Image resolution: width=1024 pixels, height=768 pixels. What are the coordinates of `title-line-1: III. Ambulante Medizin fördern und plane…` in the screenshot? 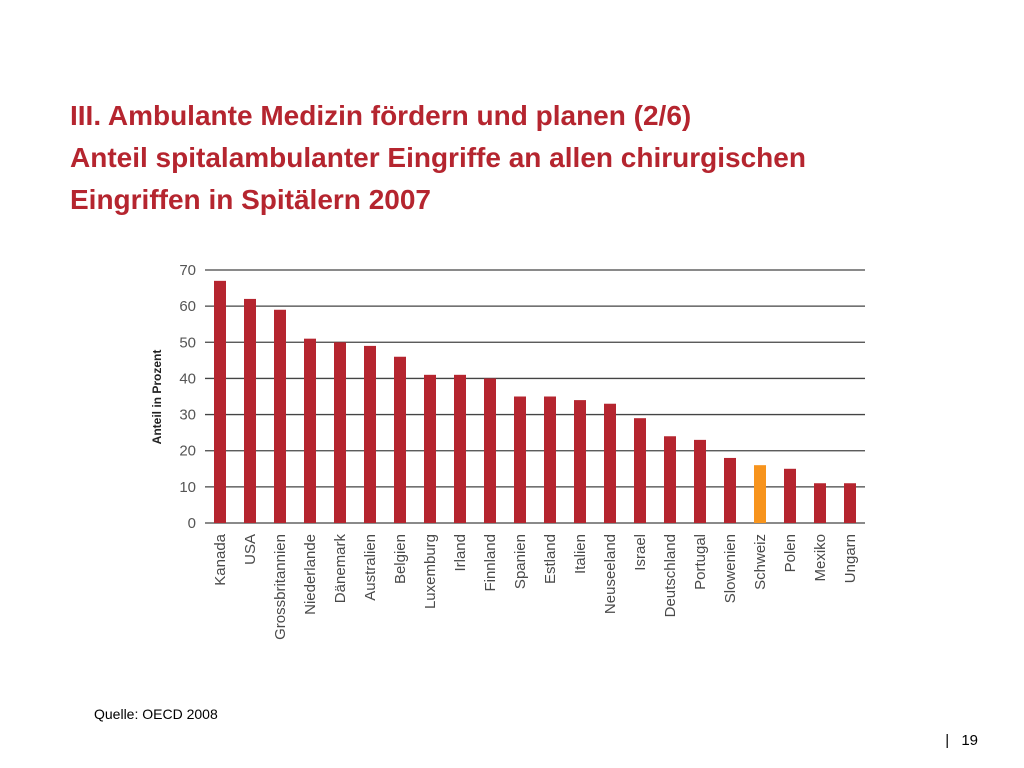 It's located at (381, 115).